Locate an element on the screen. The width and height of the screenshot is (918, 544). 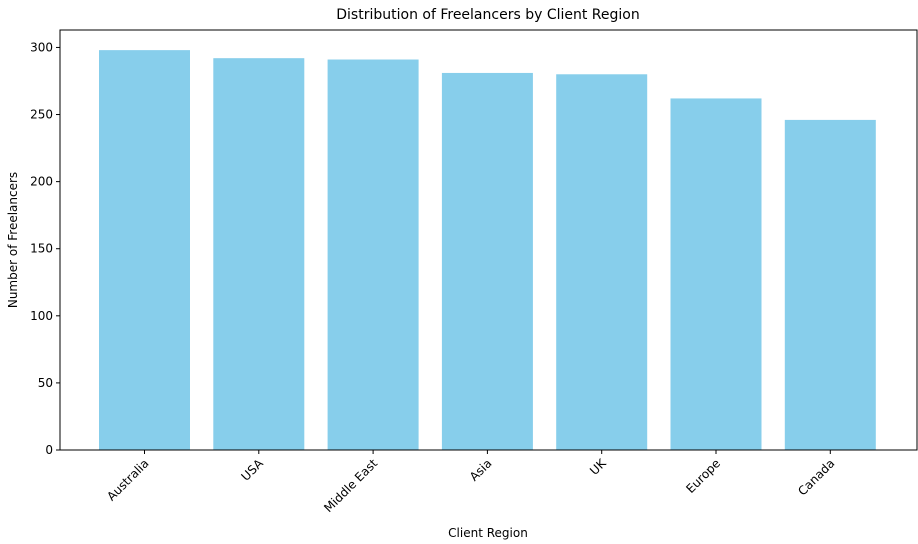
y-tick-label: 200 is located at coordinates (41, 182).